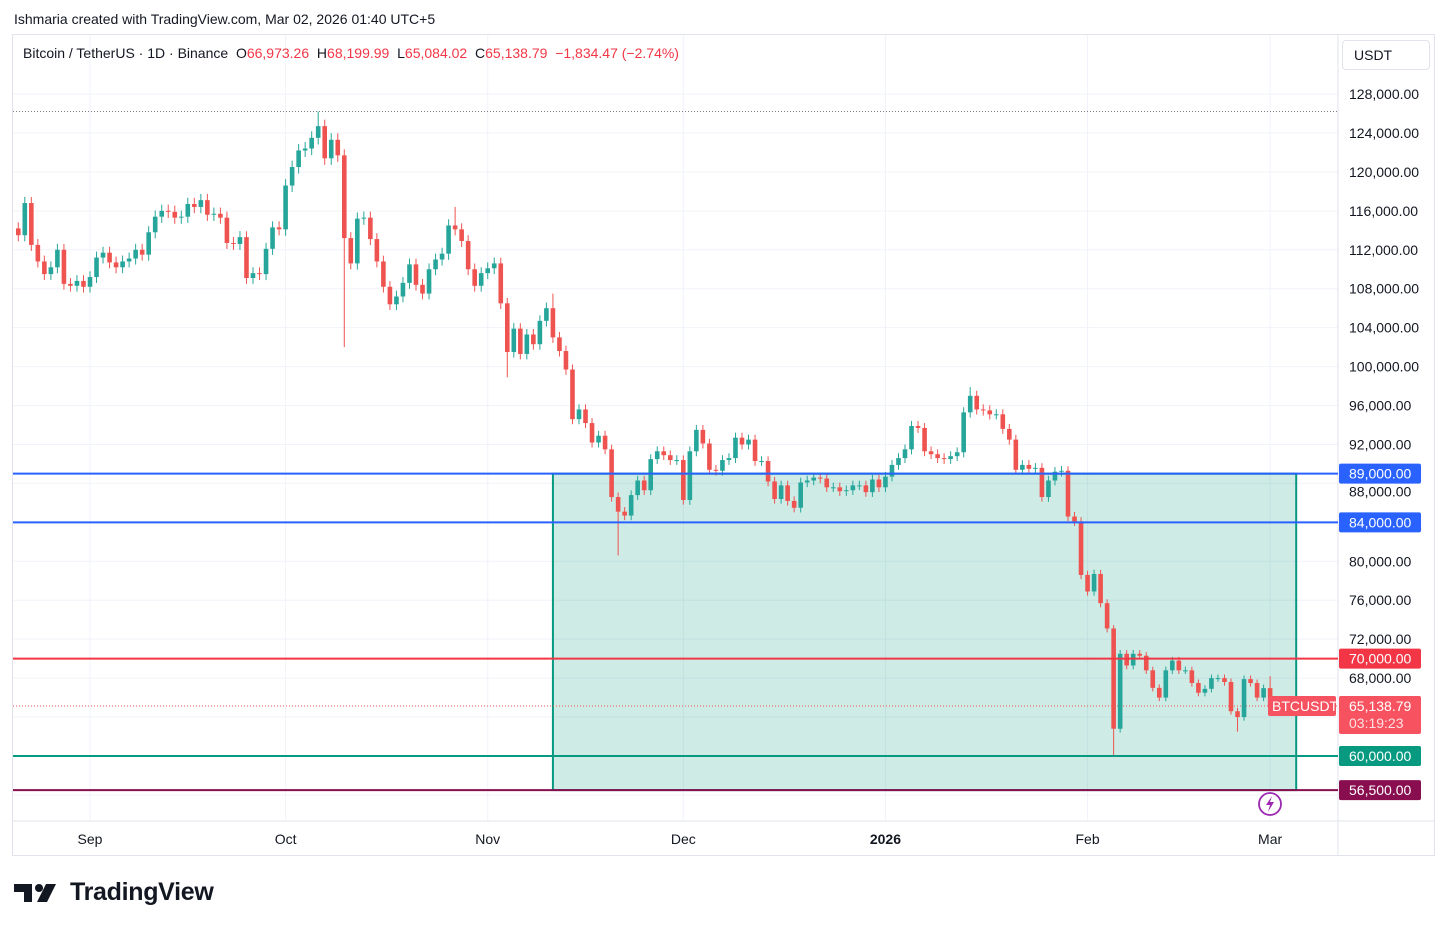 The image size is (1448, 931). I want to click on price-level-label: 60,000.00, so click(1380, 756).